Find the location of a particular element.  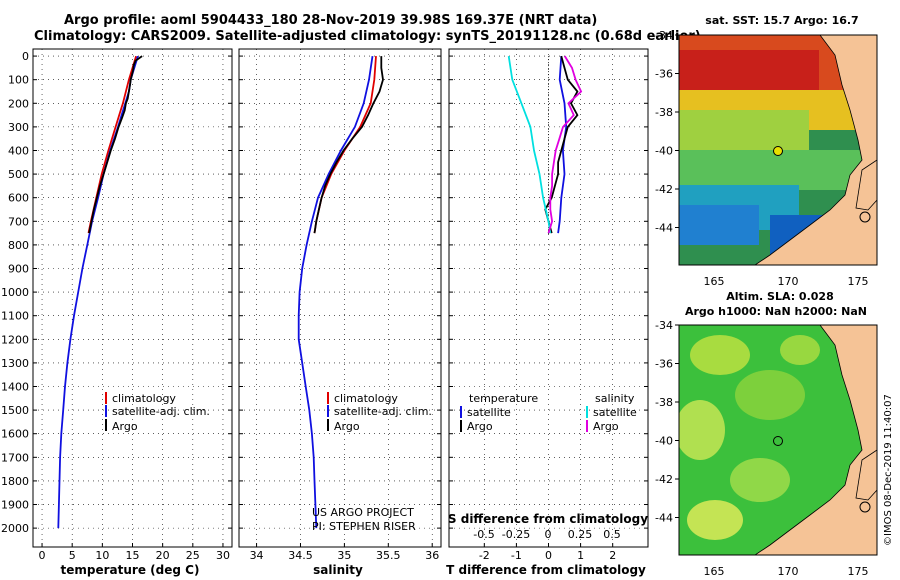

argo-position-marker-top is located at coordinates (778, 151).